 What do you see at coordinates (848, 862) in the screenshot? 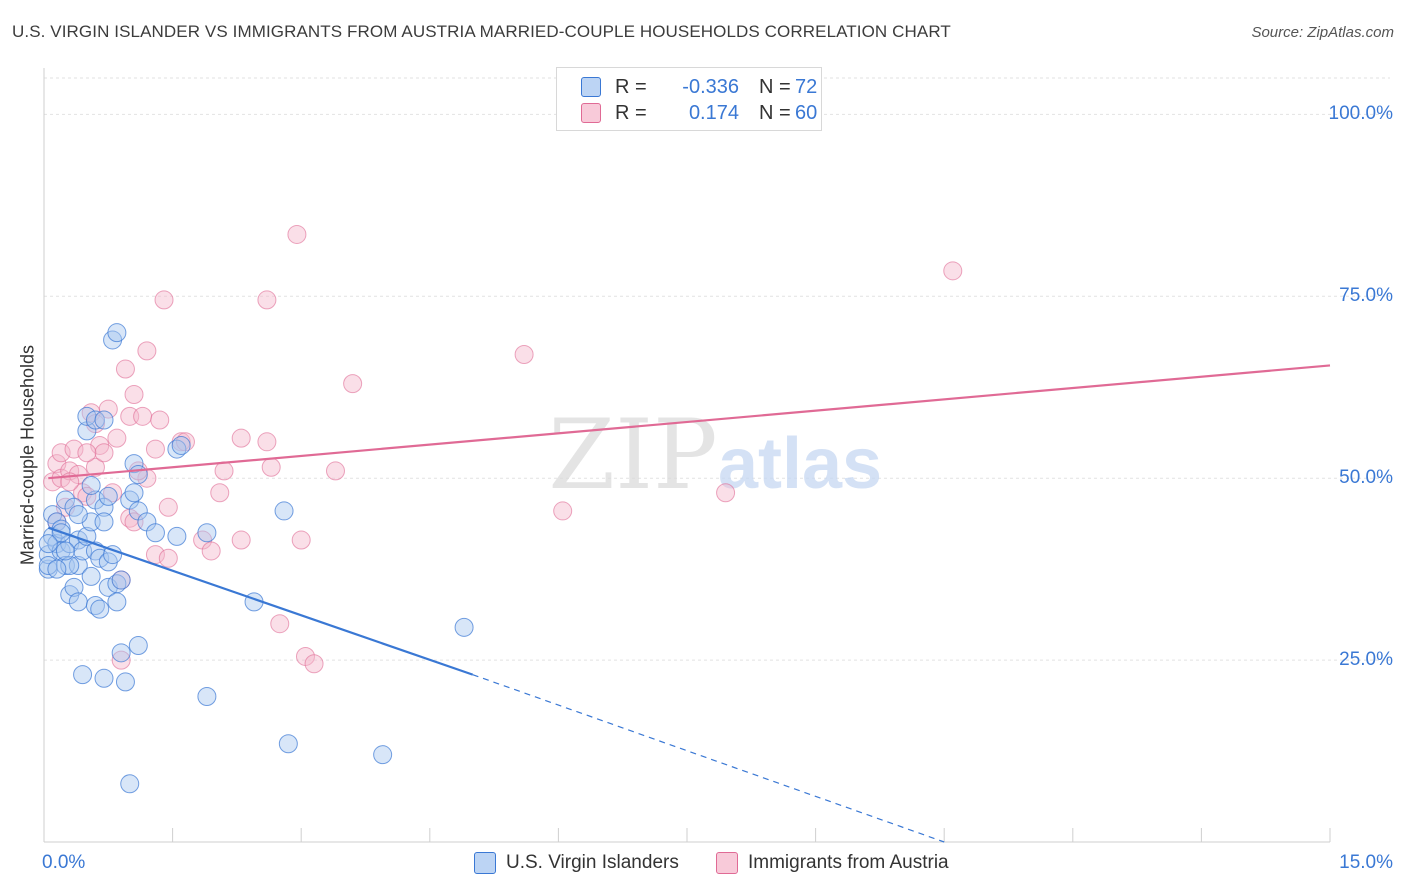
I see `legend-label: Immigrants from Austria` at bounding box center [848, 862].